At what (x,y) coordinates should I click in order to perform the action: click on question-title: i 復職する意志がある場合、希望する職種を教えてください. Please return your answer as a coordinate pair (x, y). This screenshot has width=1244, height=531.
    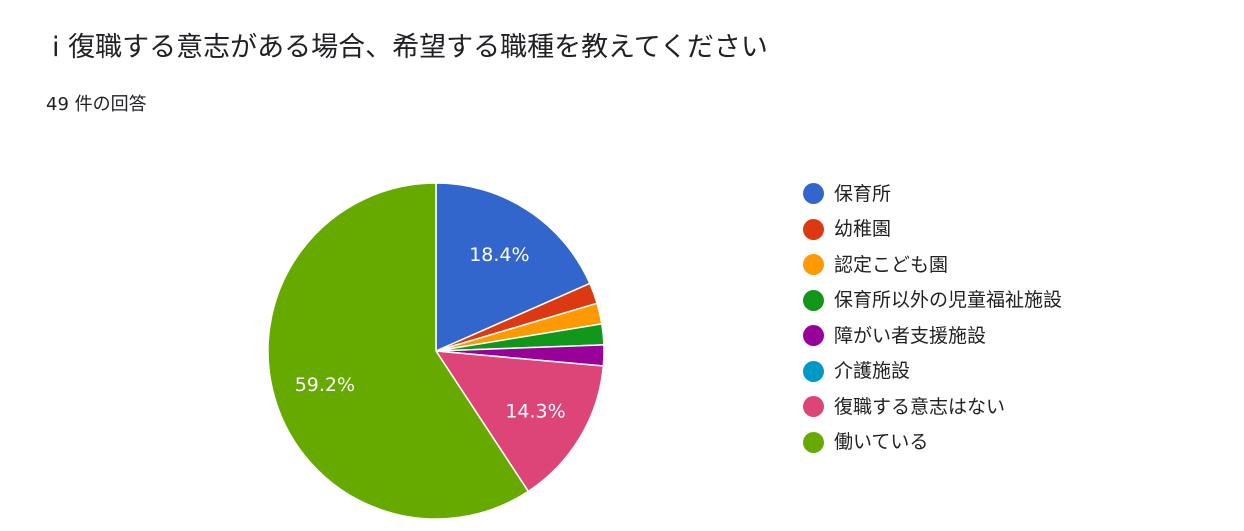
    Looking at the image, I should click on (410, 47).